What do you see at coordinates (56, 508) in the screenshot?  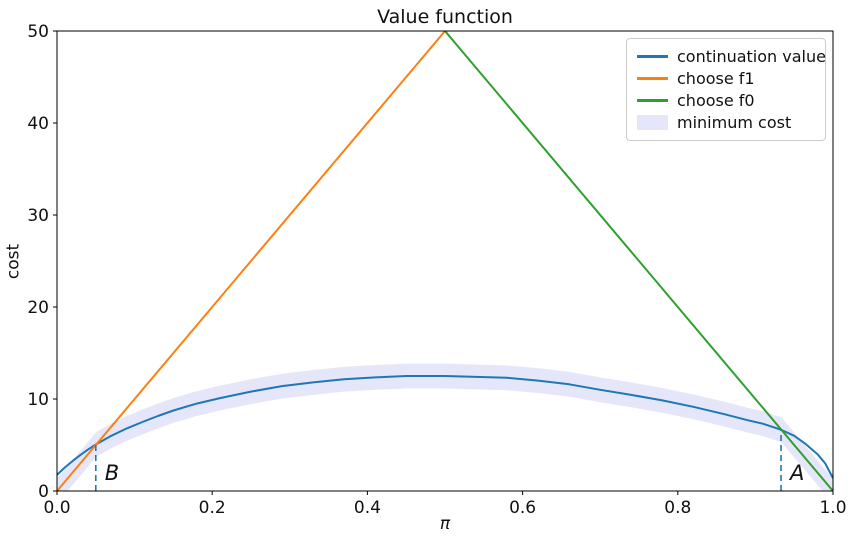 I see `x-tick-label: 0.0` at bounding box center [56, 508].